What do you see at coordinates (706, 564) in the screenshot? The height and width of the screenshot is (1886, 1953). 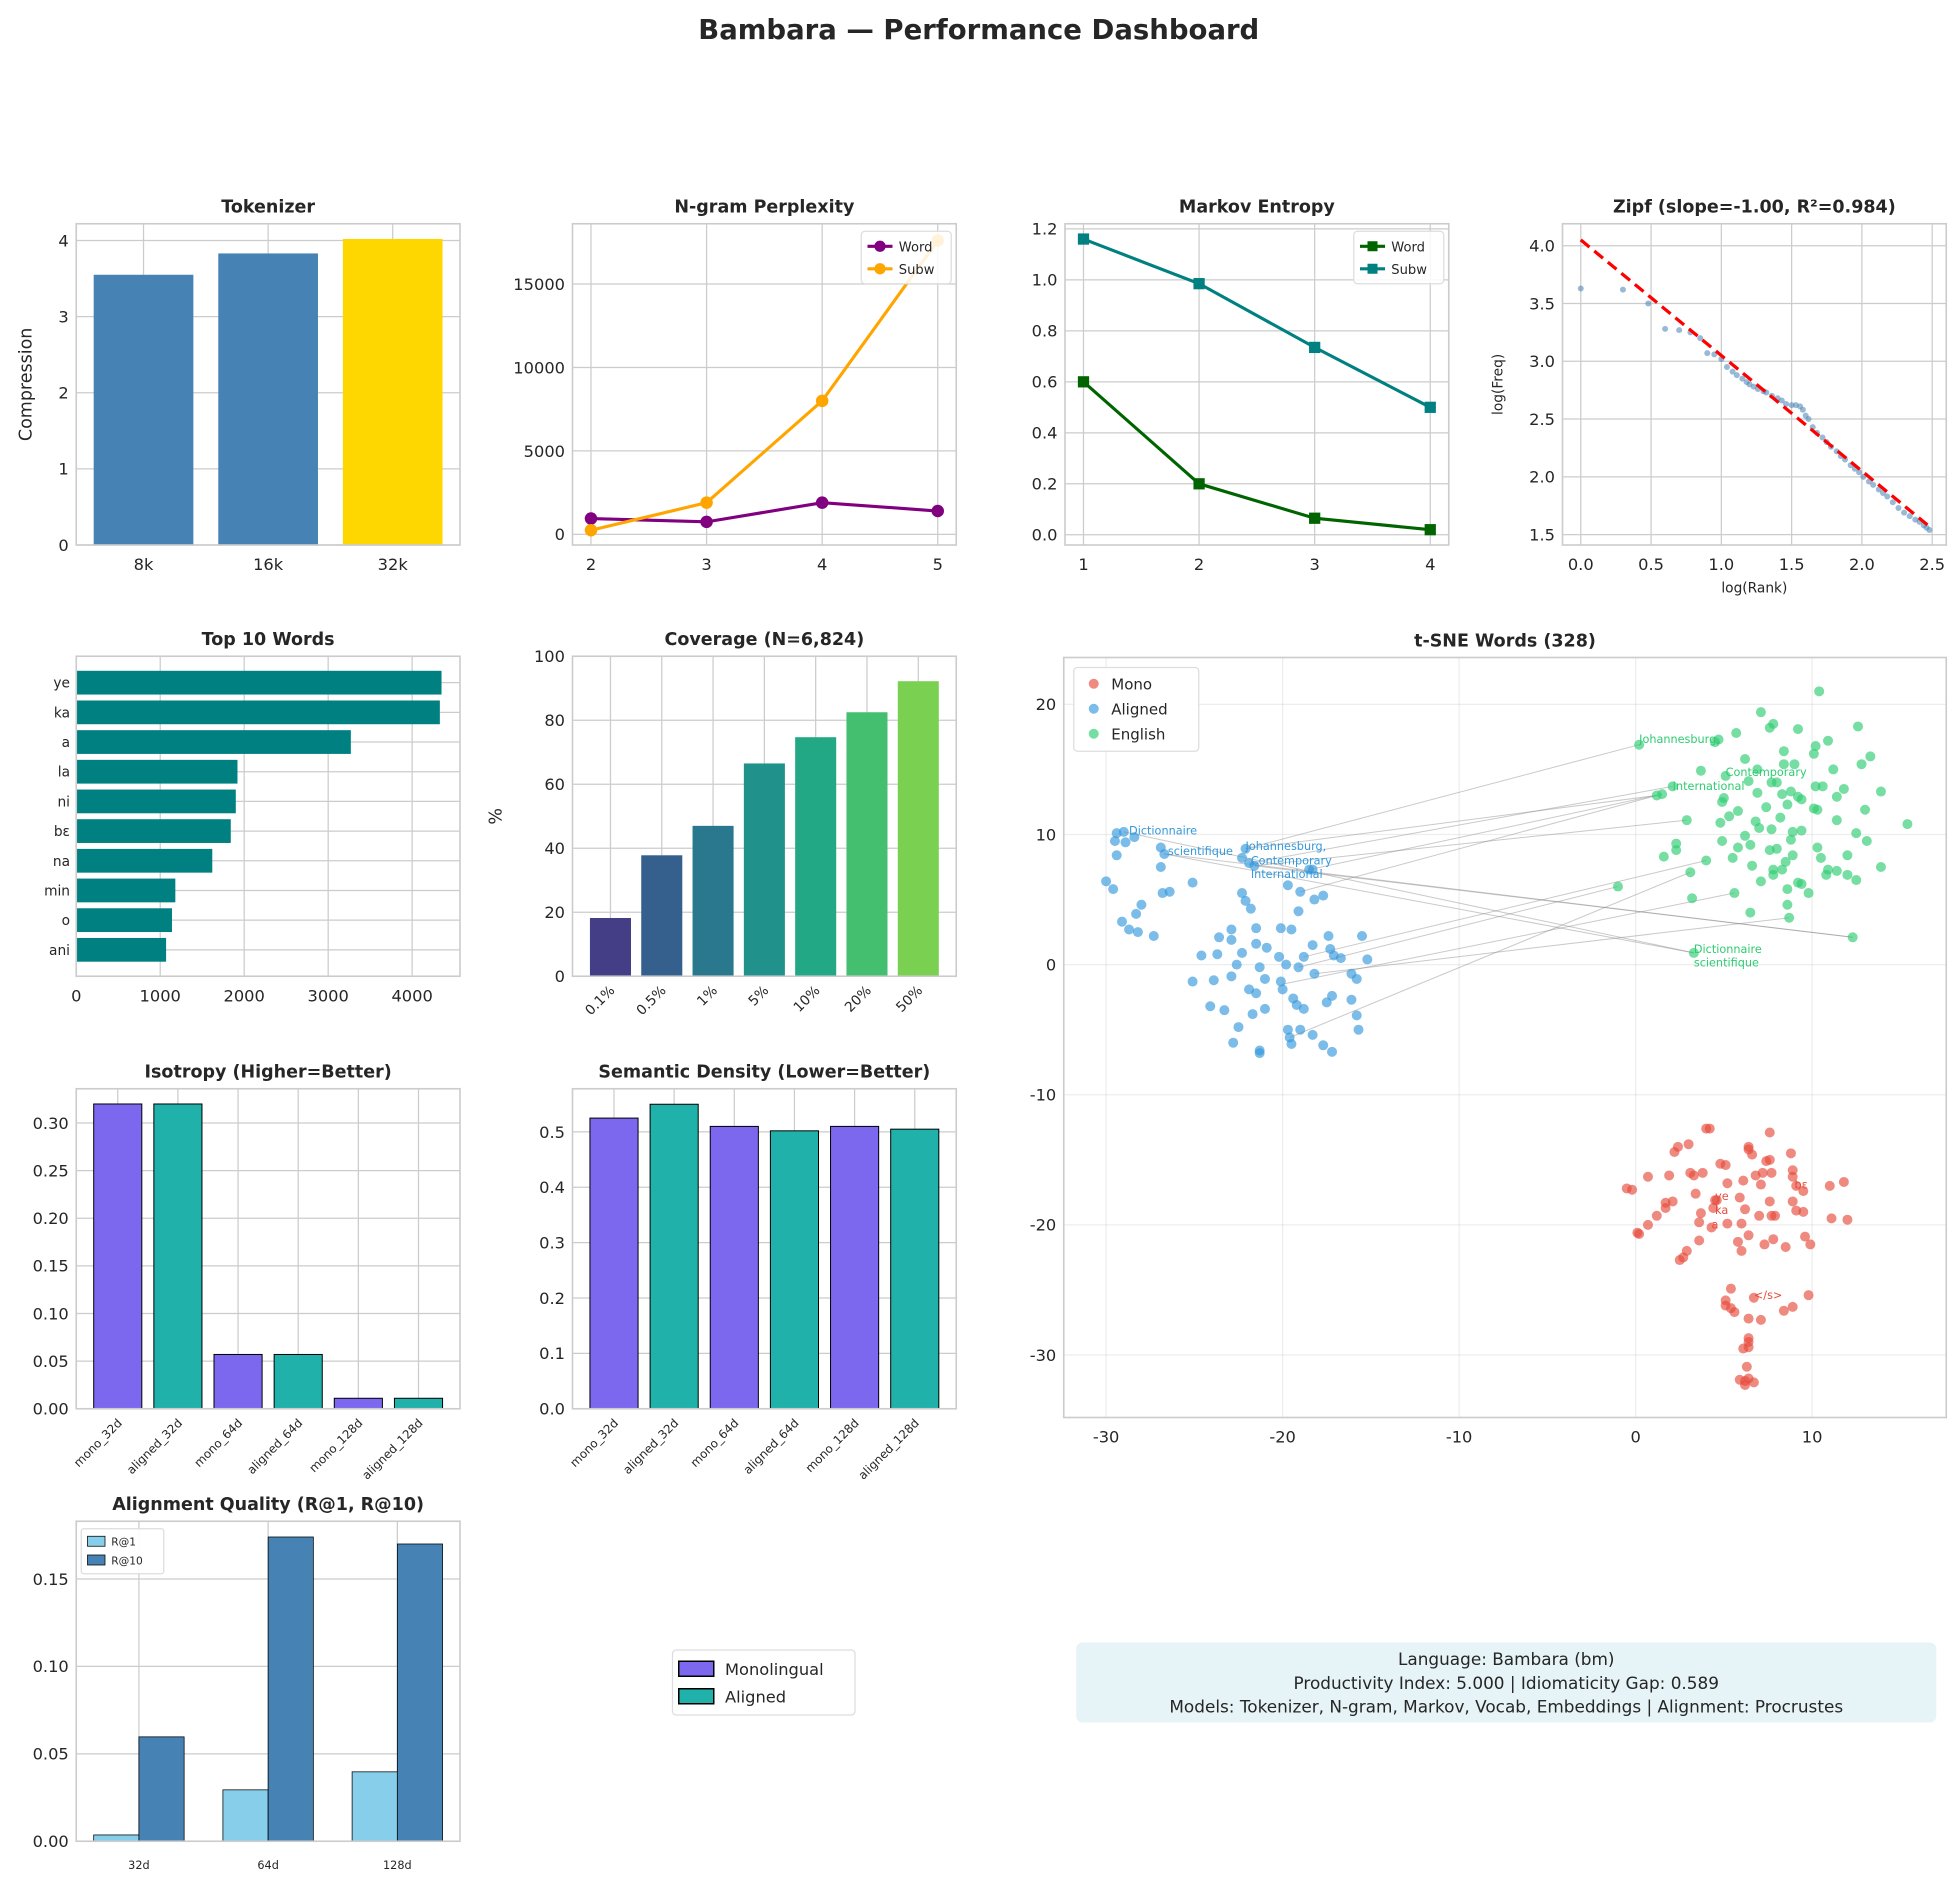 I see `x-tick-label: 3` at bounding box center [706, 564].